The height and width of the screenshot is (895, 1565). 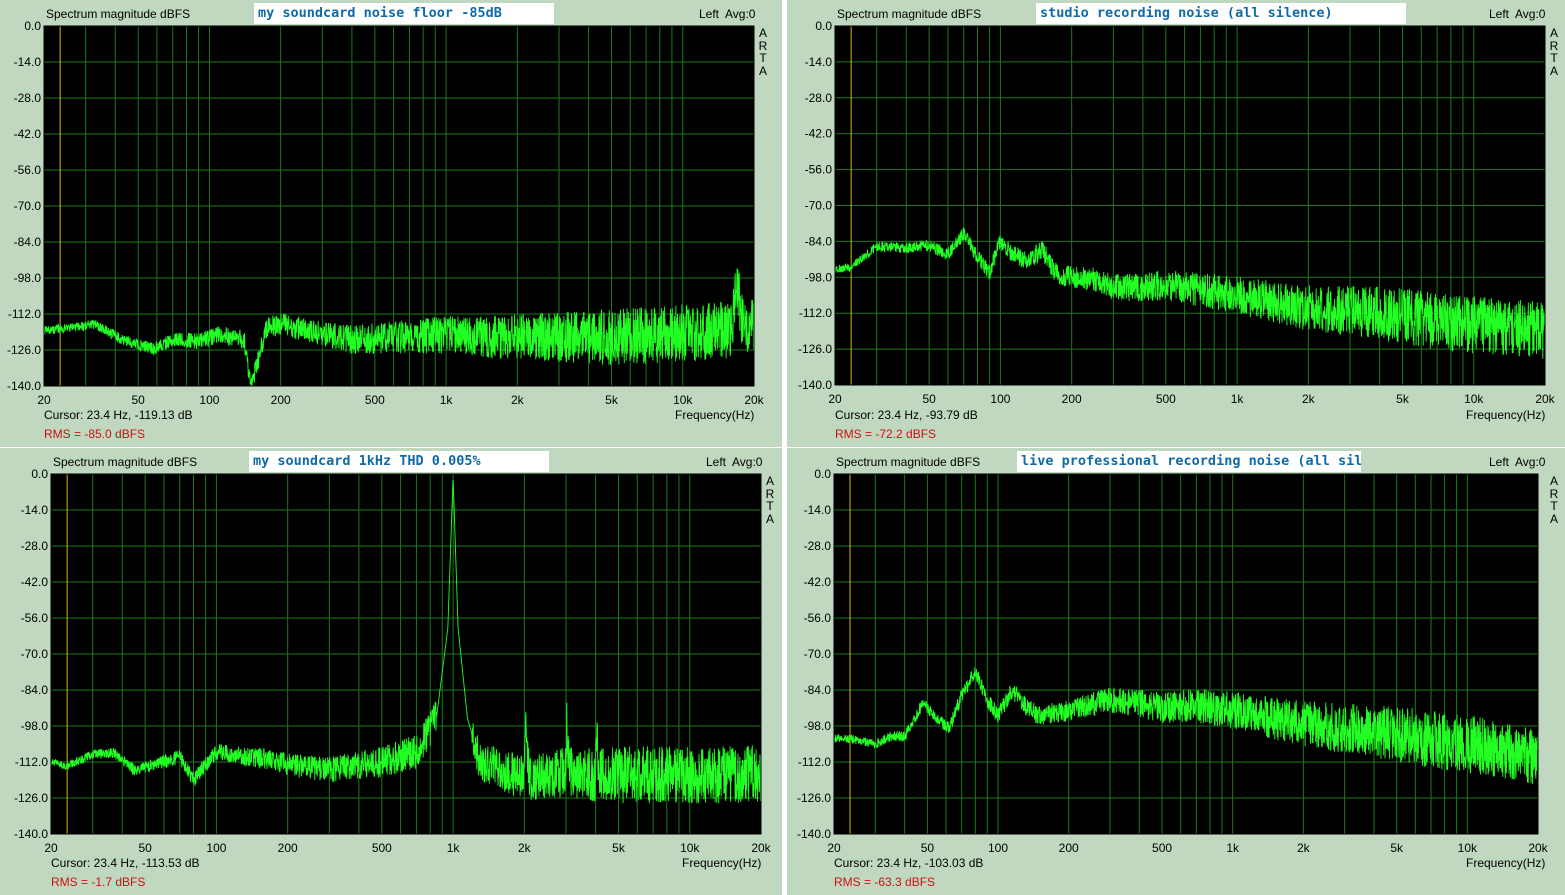 I want to click on cursor-readout: Cursor: 23.4 Hz, -113.53 dB, so click(x=125, y=863).